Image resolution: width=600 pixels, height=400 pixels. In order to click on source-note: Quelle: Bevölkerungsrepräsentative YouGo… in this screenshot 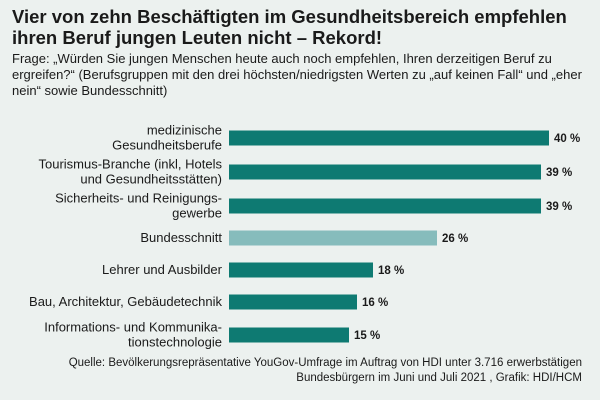, I will do `click(325, 370)`.